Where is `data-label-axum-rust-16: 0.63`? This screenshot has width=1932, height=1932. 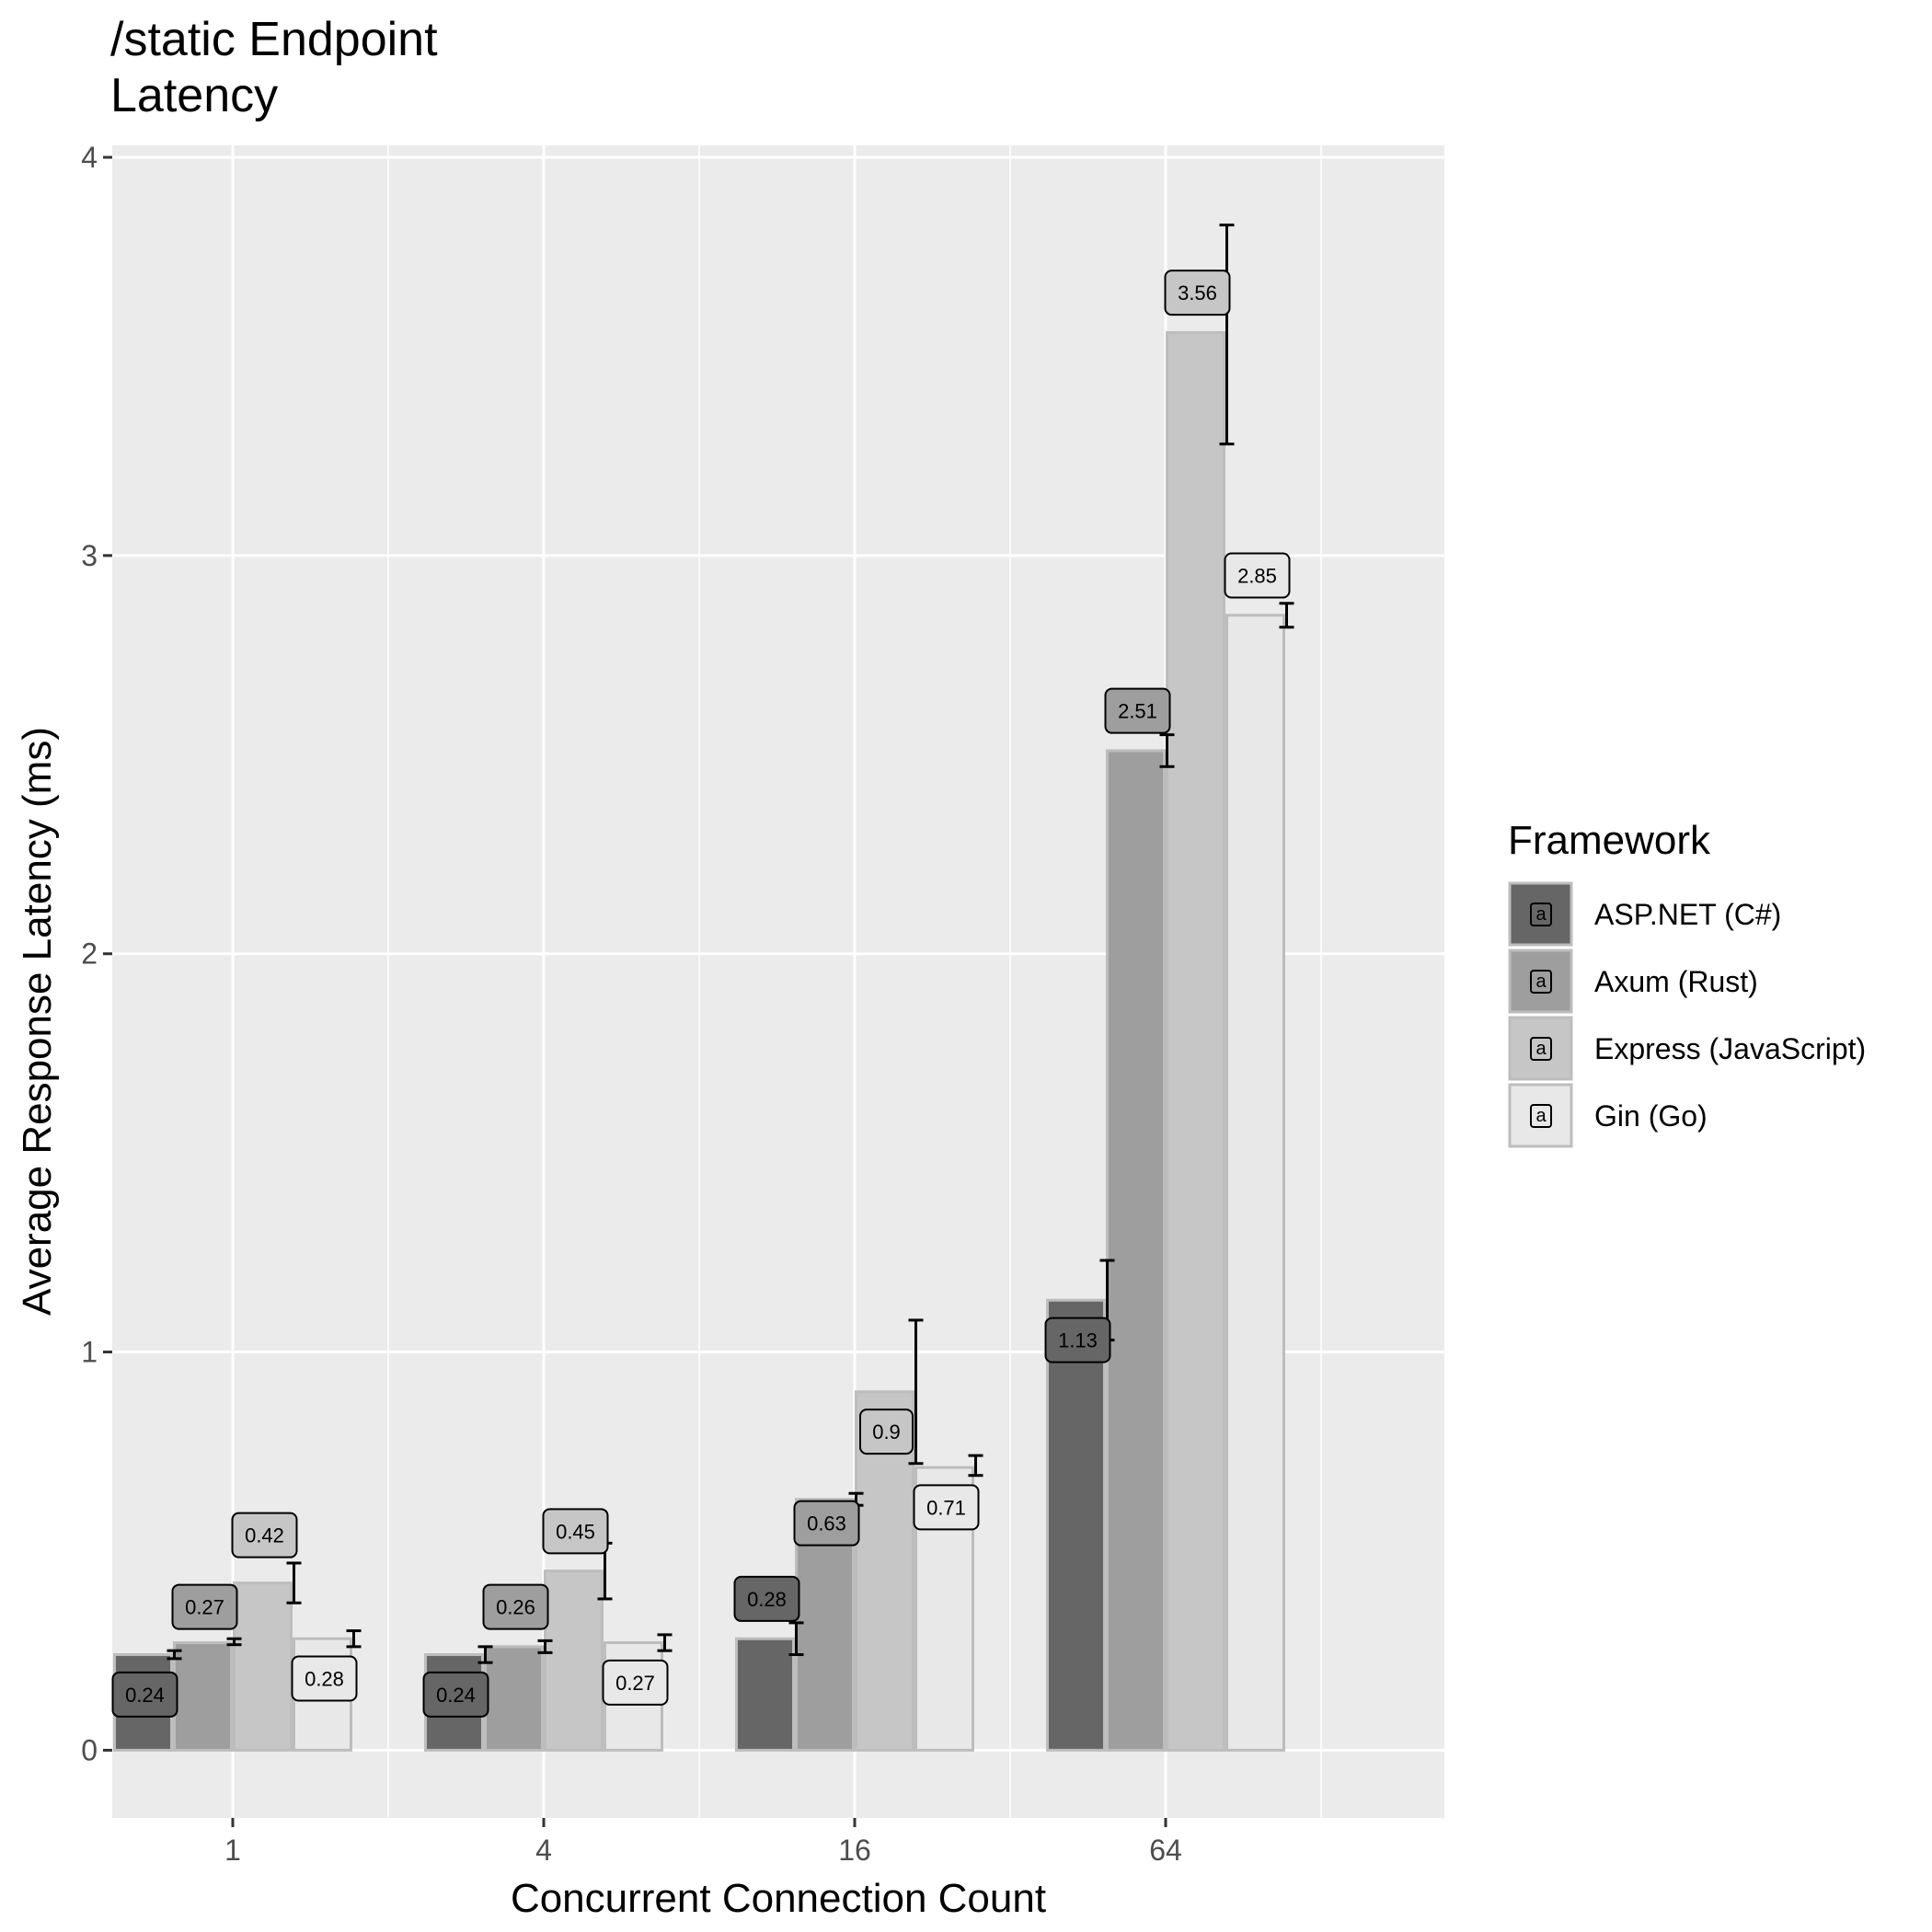 data-label-axum-rust-16: 0.63 is located at coordinates (826, 1523).